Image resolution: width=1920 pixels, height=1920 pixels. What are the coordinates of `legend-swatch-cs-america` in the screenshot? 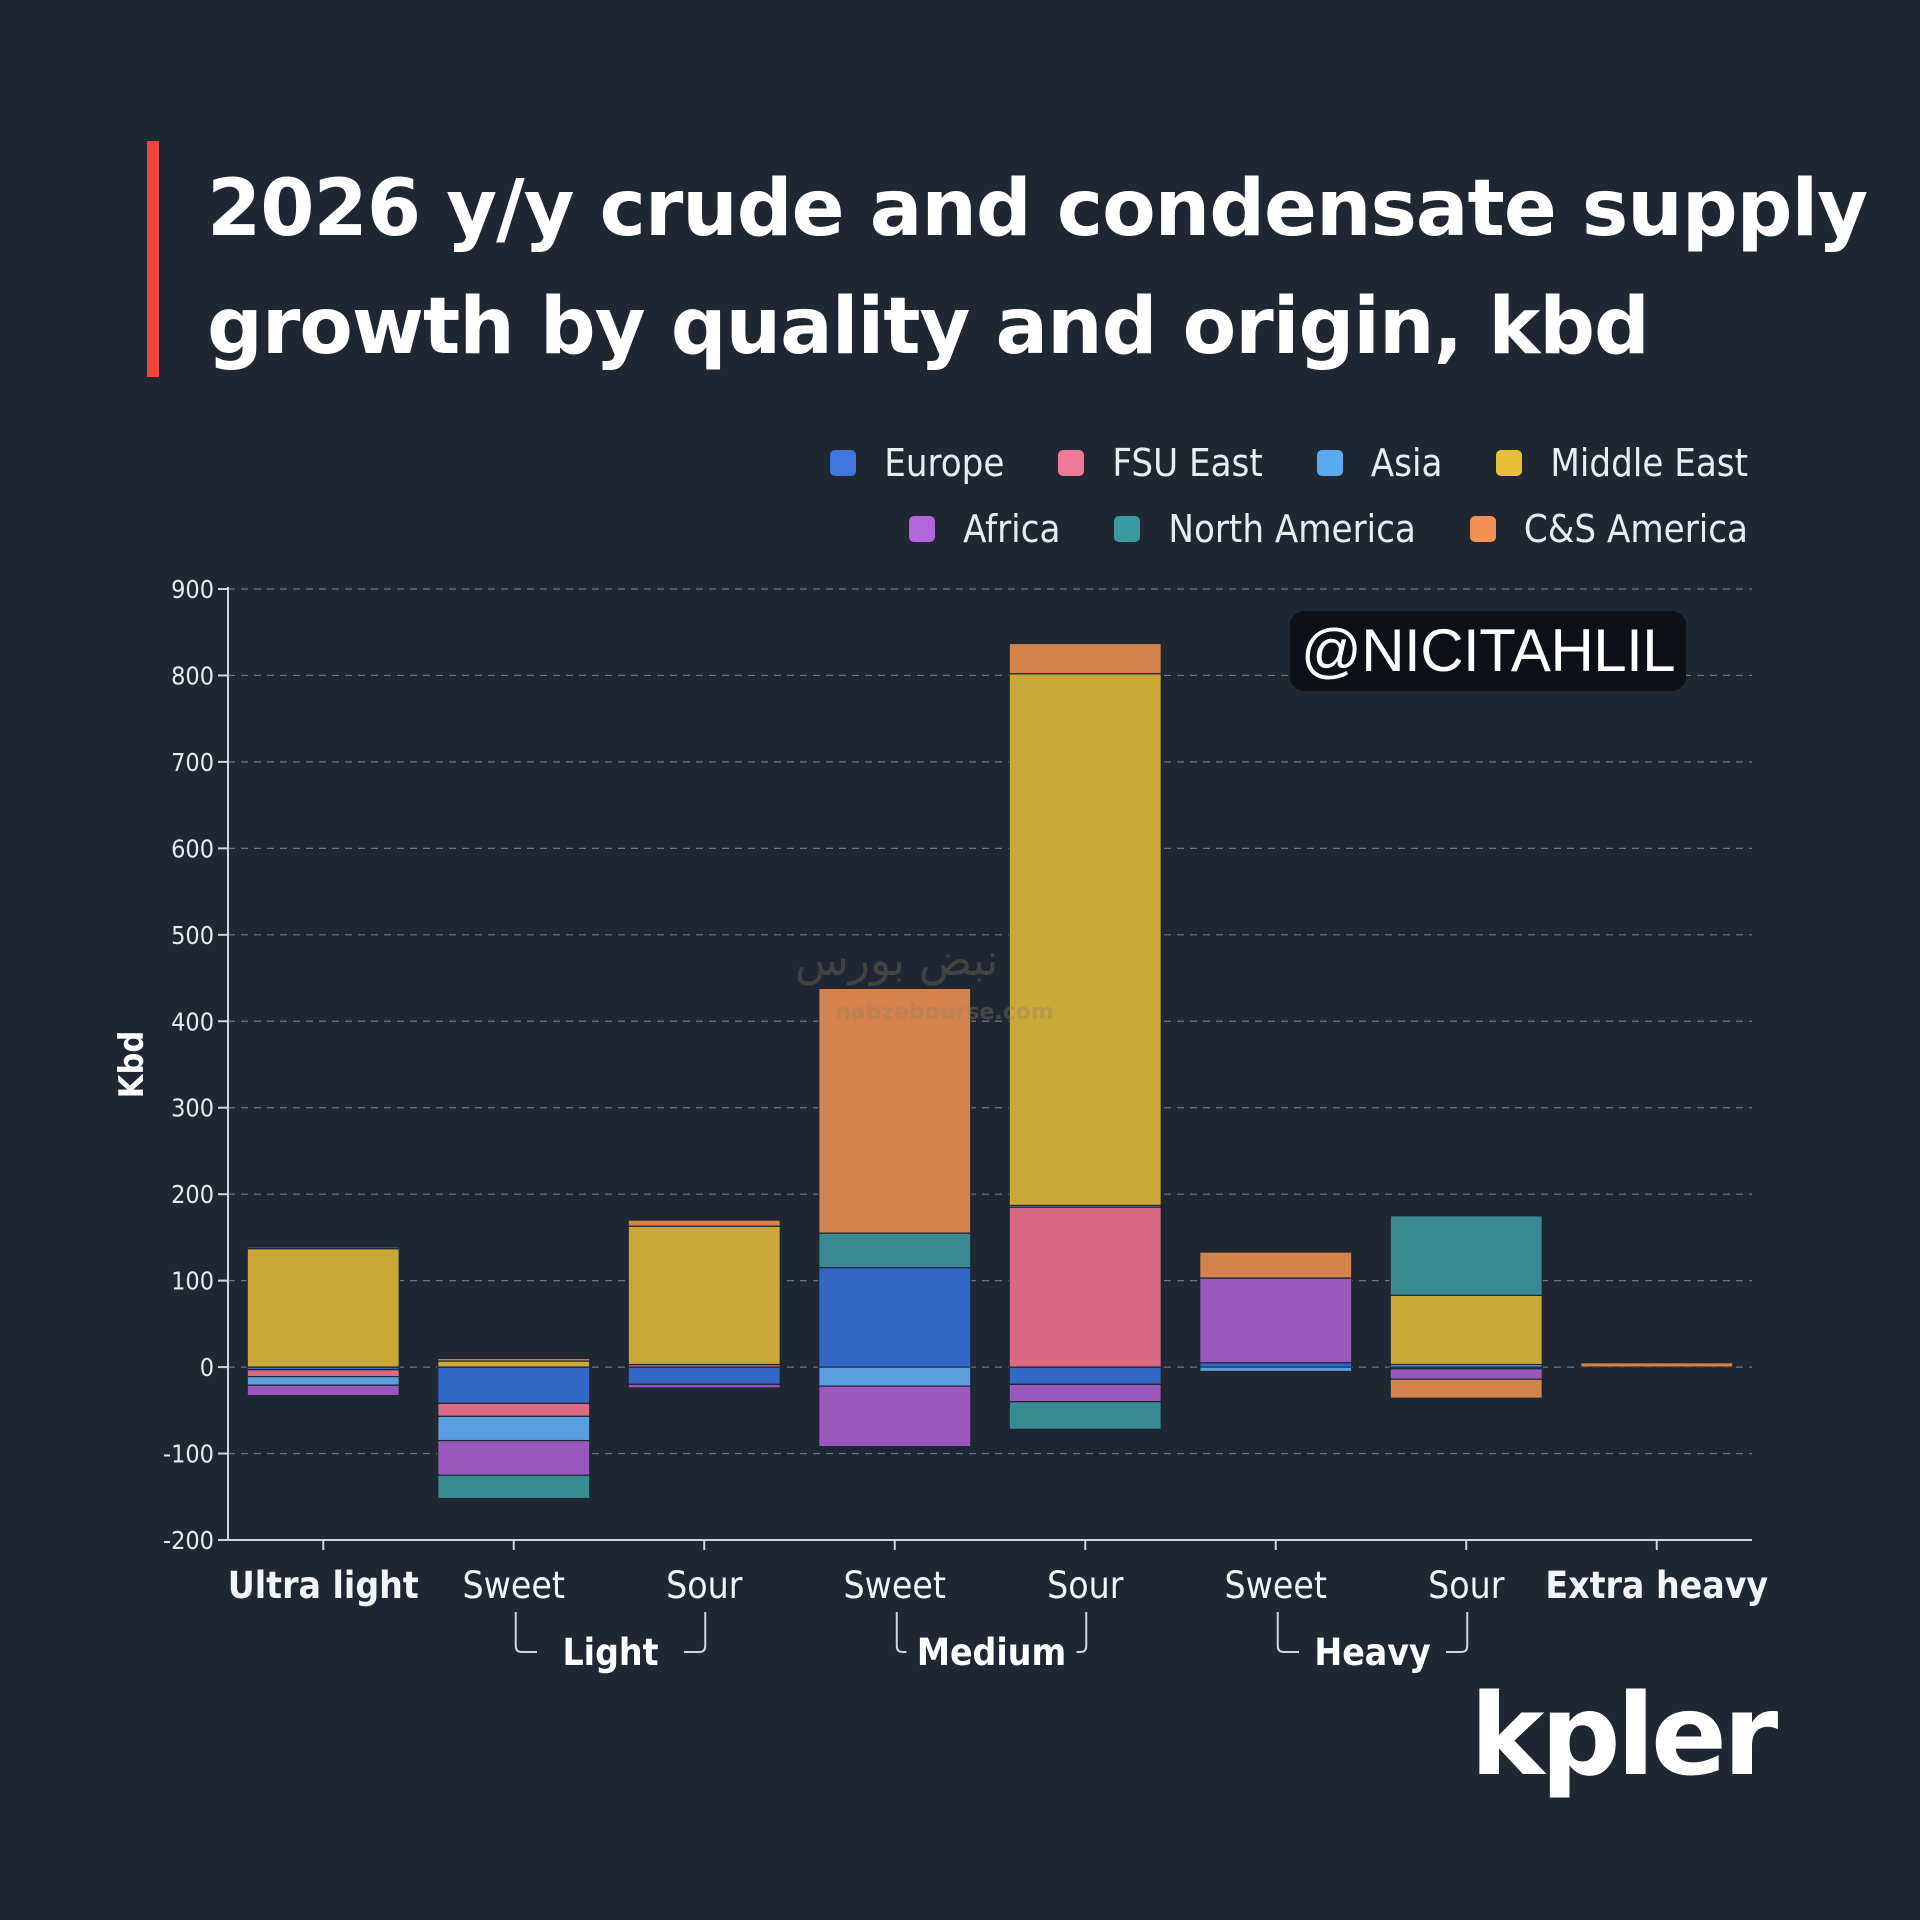 It's located at (1482, 529).